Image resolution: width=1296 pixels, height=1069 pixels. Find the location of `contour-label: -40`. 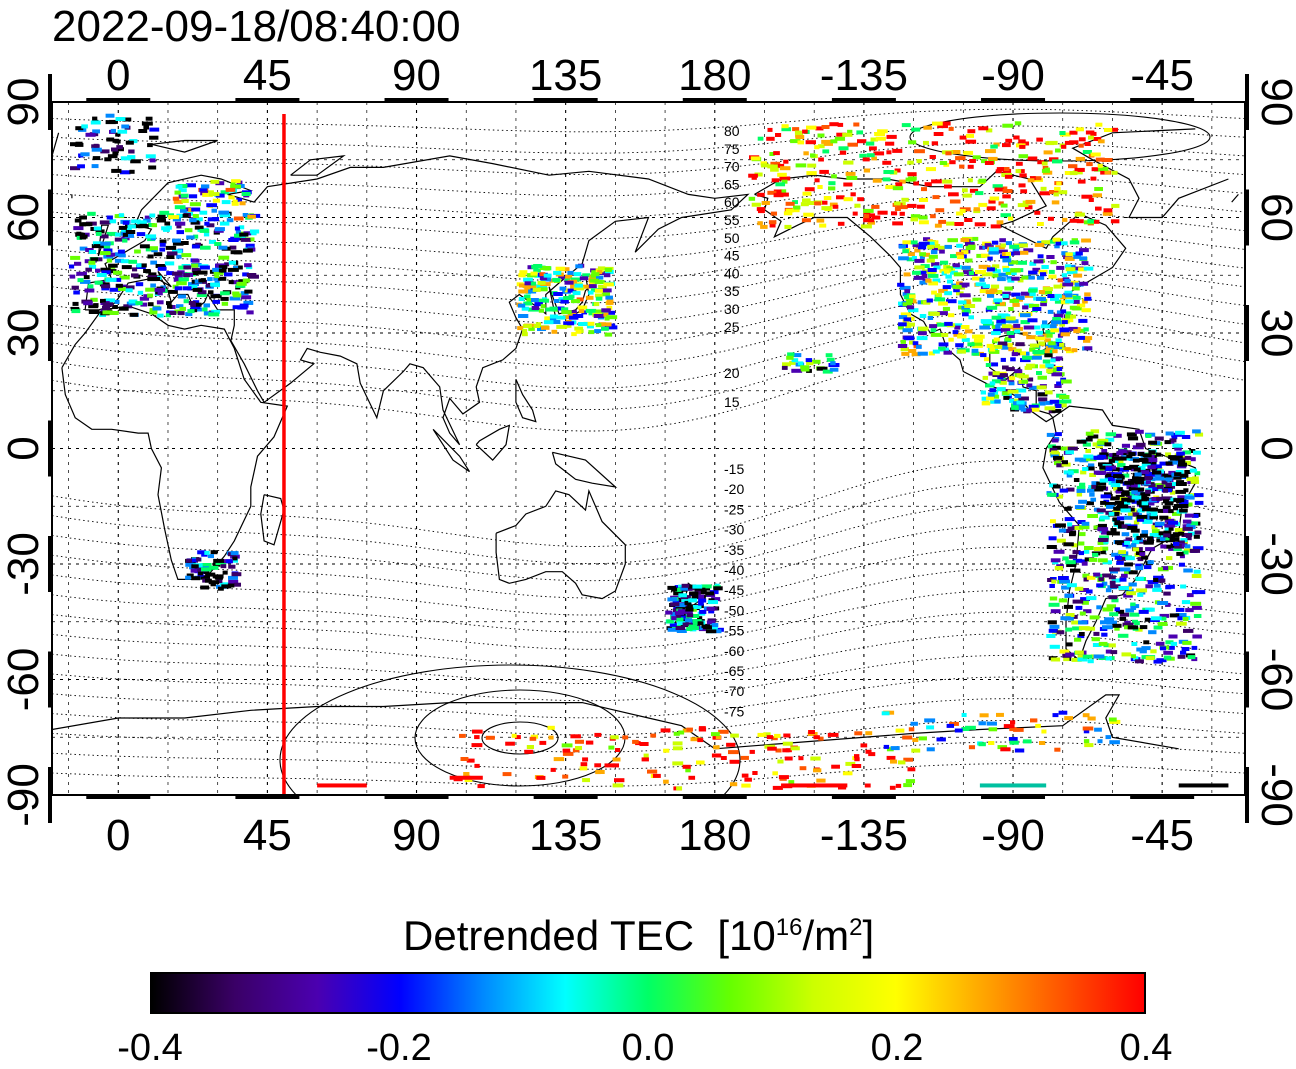

contour-label: -40 is located at coordinates (734, 570).